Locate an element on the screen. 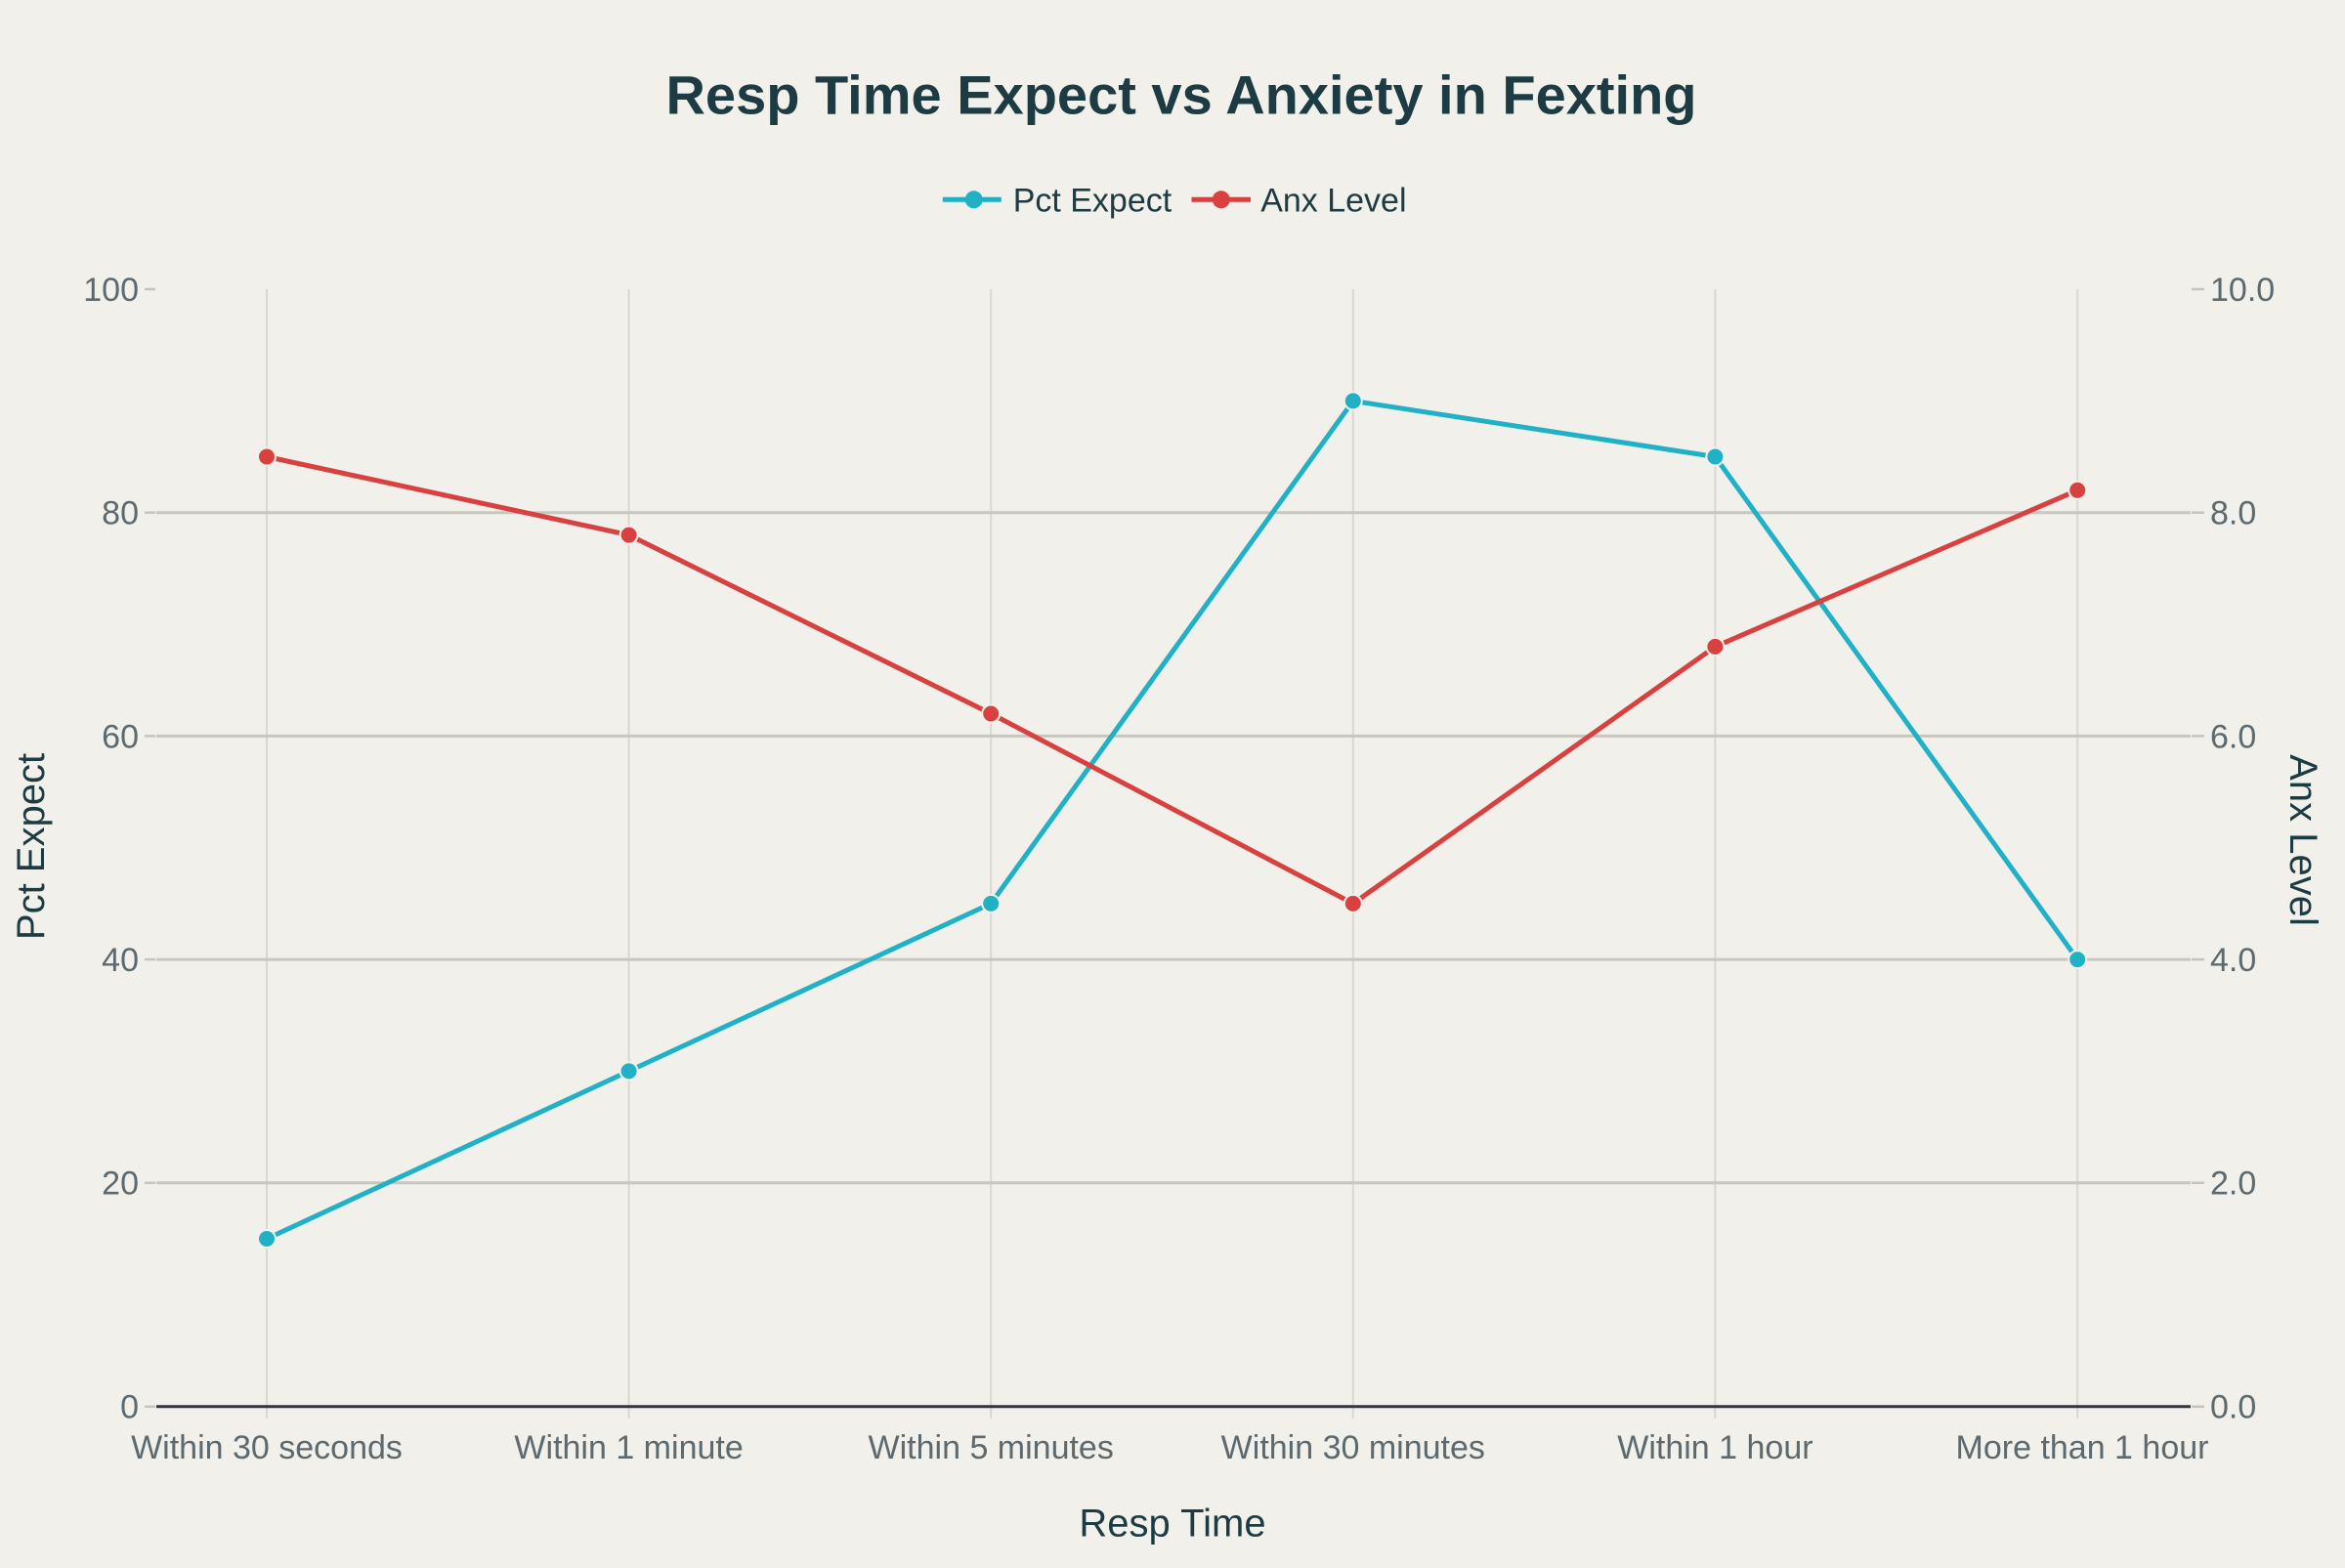  svg-text: Within 30 seconds is located at coordinates (267, 1447).